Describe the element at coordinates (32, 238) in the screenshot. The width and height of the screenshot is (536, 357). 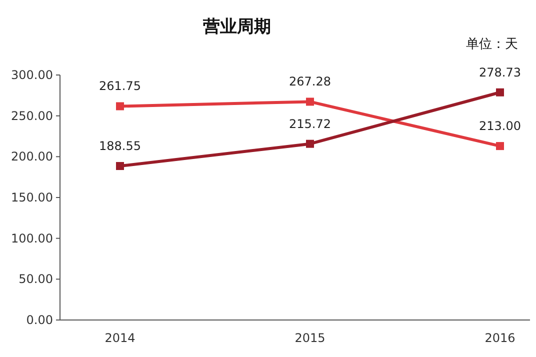
I see `y-tick-label: 100.00` at that location.